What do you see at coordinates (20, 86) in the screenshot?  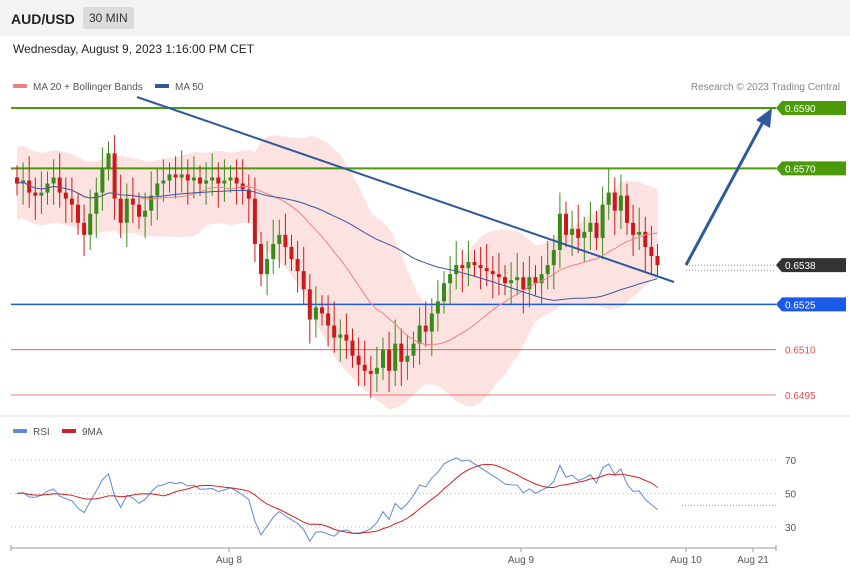 I see `bands-legend-swatch` at bounding box center [20, 86].